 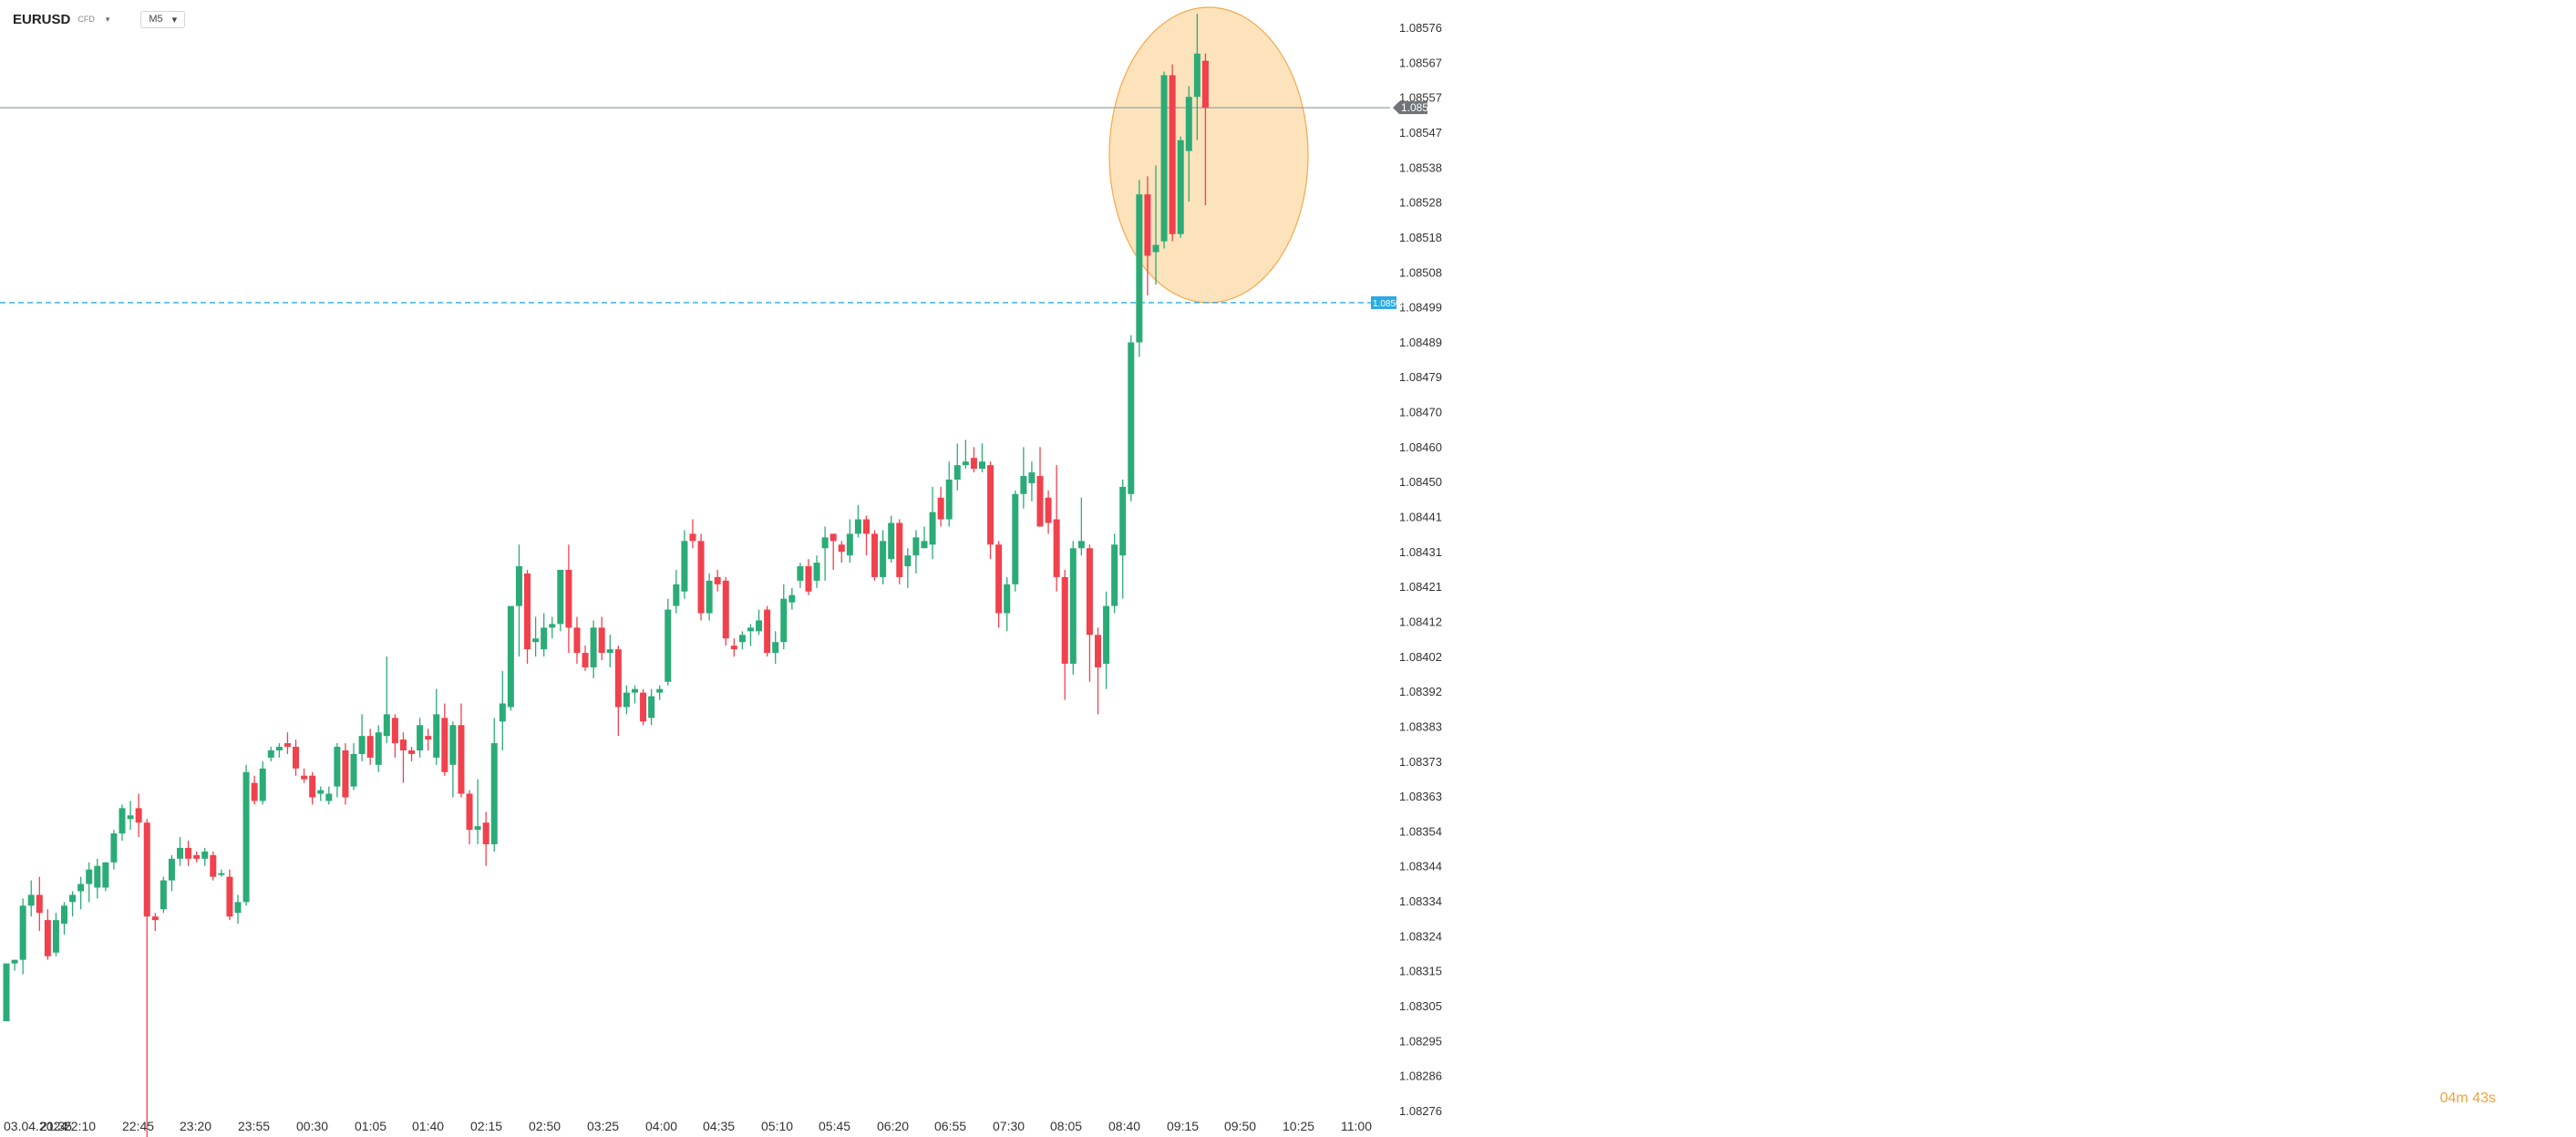 I want to click on y-tick-label: 1.08276, so click(x=1420, y=1111).